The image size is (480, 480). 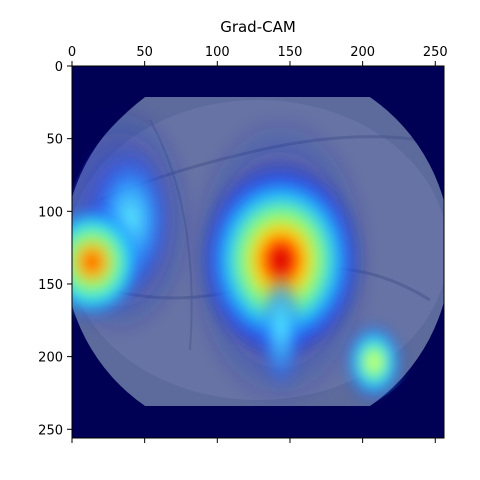 What do you see at coordinates (50, 430) in the screenshot?
I see `y-tick-label: 250` at bounding box center [50, 430].